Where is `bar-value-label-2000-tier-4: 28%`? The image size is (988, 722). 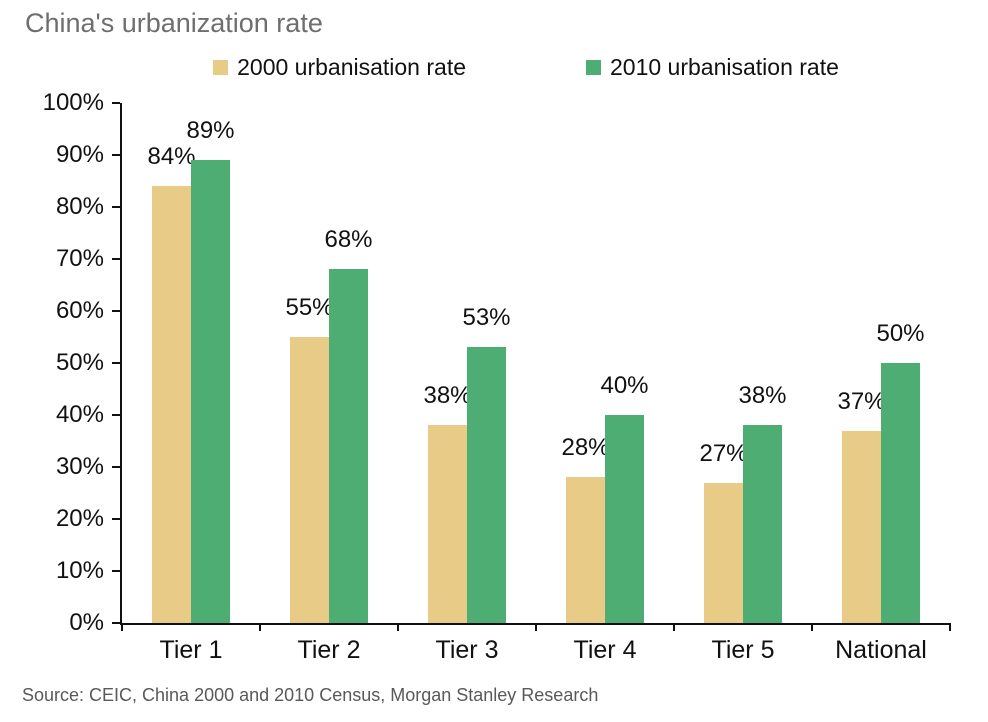 bar-value-label-2000-tier-4: 28% is located at coordinates (585, 448).